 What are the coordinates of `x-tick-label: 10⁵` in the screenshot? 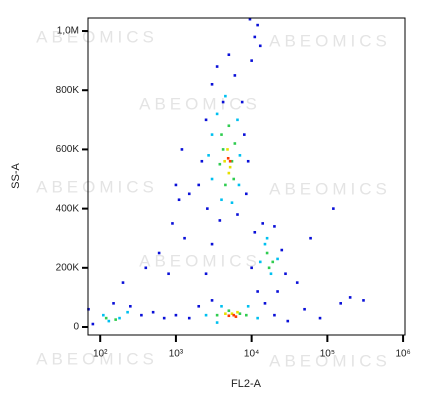 It's located at (327, 354).